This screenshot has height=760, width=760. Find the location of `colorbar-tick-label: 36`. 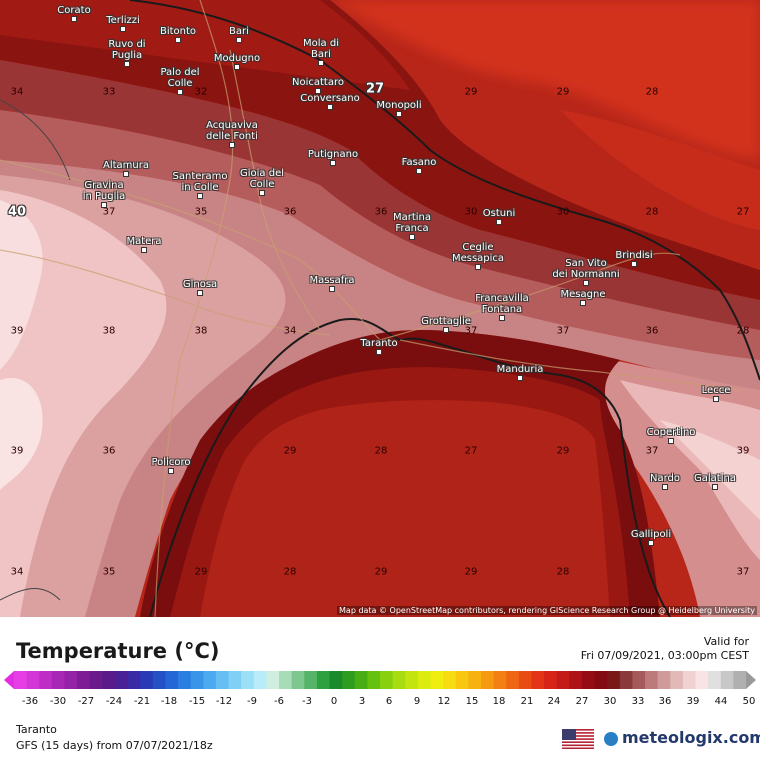

colorbar-tick-label: 36 is located at coordinates (665, 701).